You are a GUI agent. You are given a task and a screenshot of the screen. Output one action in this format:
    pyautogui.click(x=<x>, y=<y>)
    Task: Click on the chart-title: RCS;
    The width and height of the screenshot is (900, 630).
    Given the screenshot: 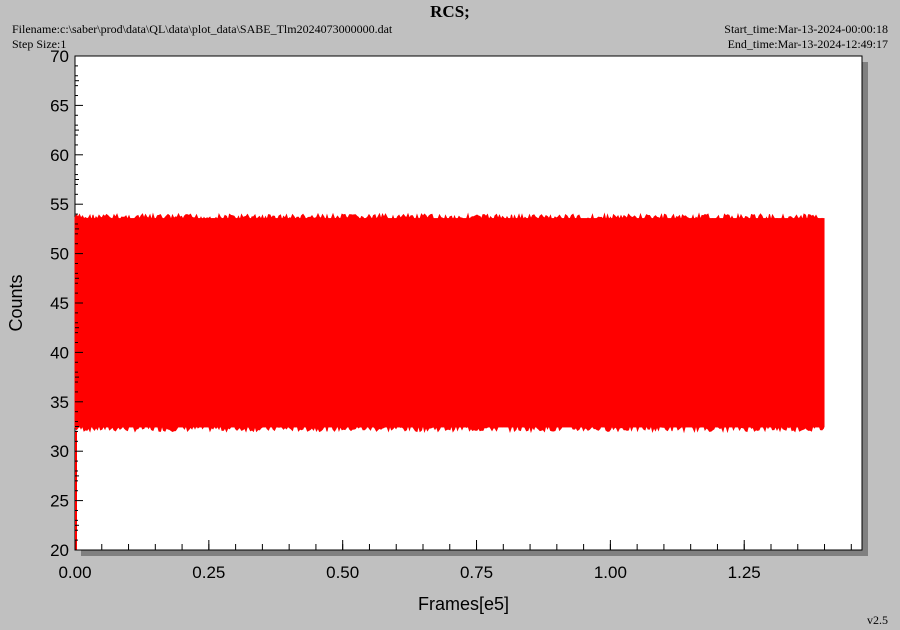 What is the action you would take?
    pyautogui.click(x=450, y=11)
    